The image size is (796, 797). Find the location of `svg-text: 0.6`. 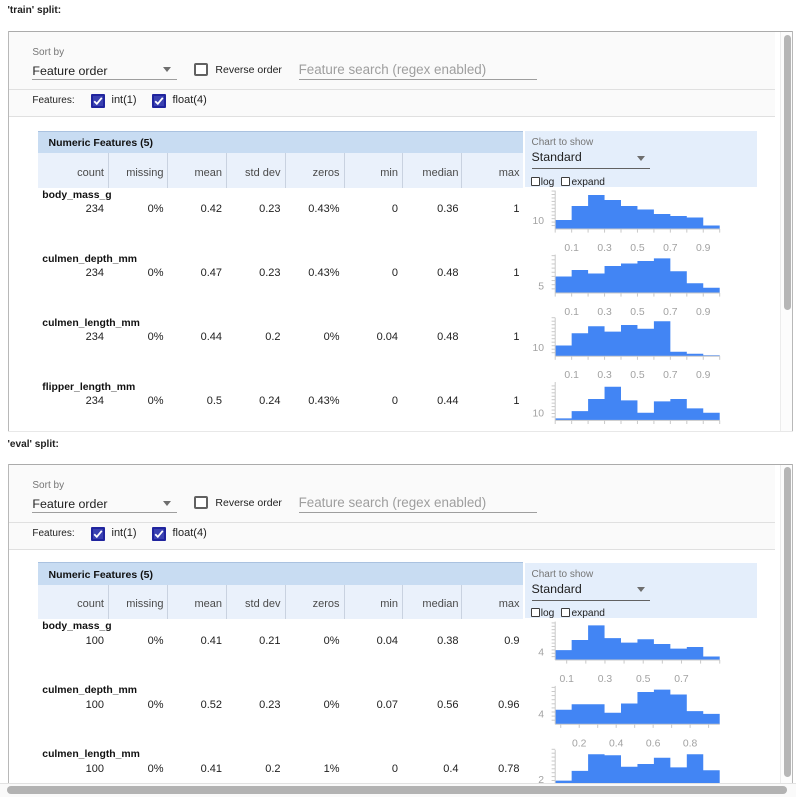

svg-text: 0.6 is located at coordinates (653, 743).